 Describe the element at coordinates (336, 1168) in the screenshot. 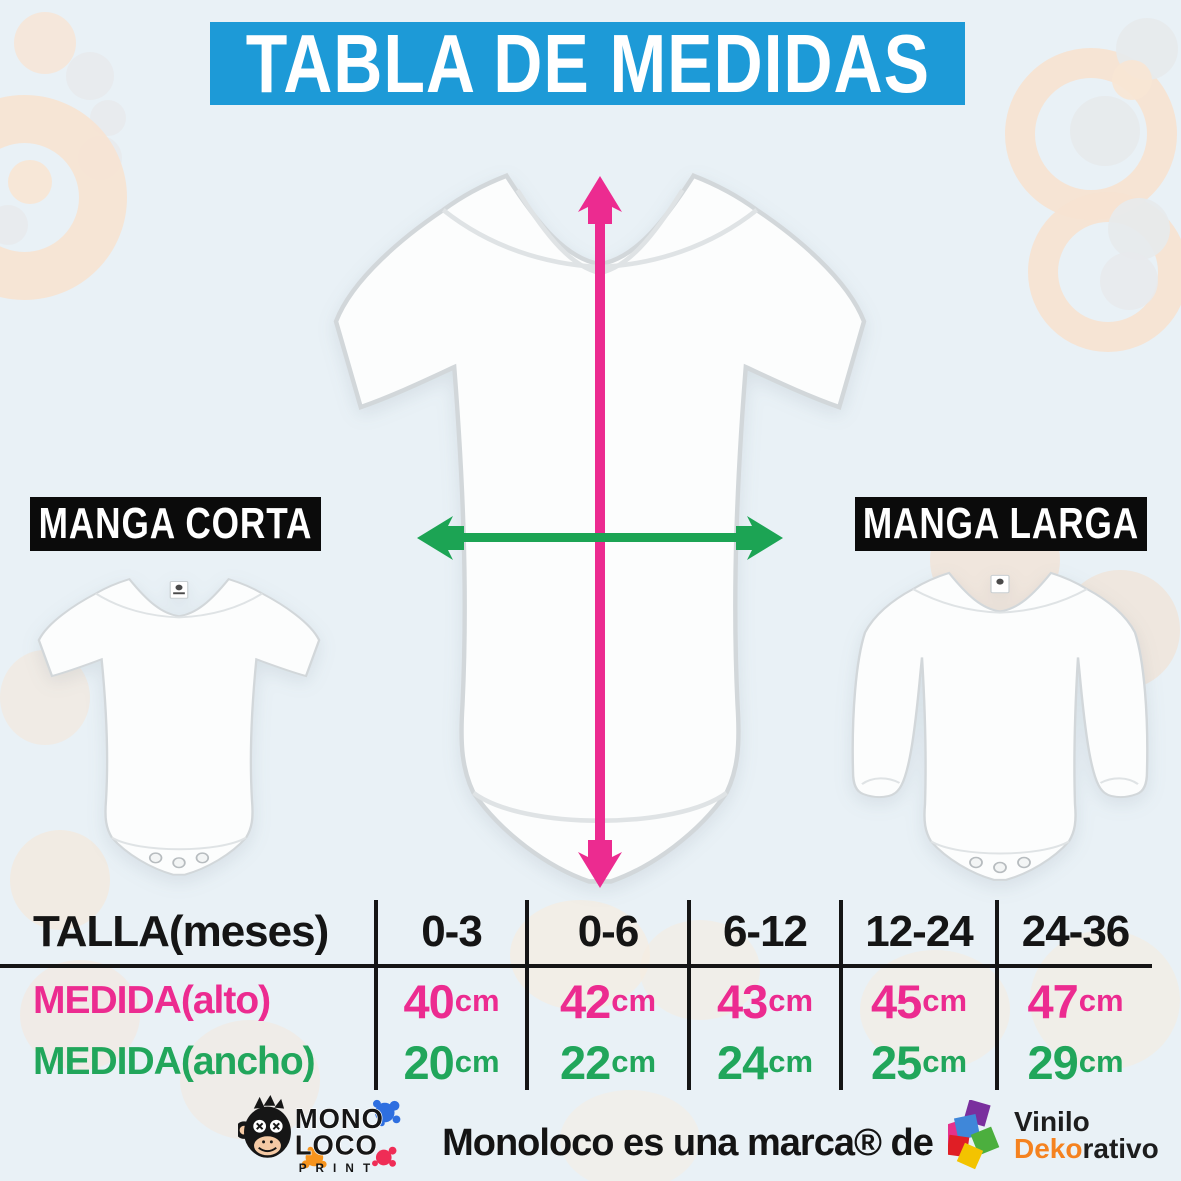

I see `monoloco-word-print: P R I N T` at that location.